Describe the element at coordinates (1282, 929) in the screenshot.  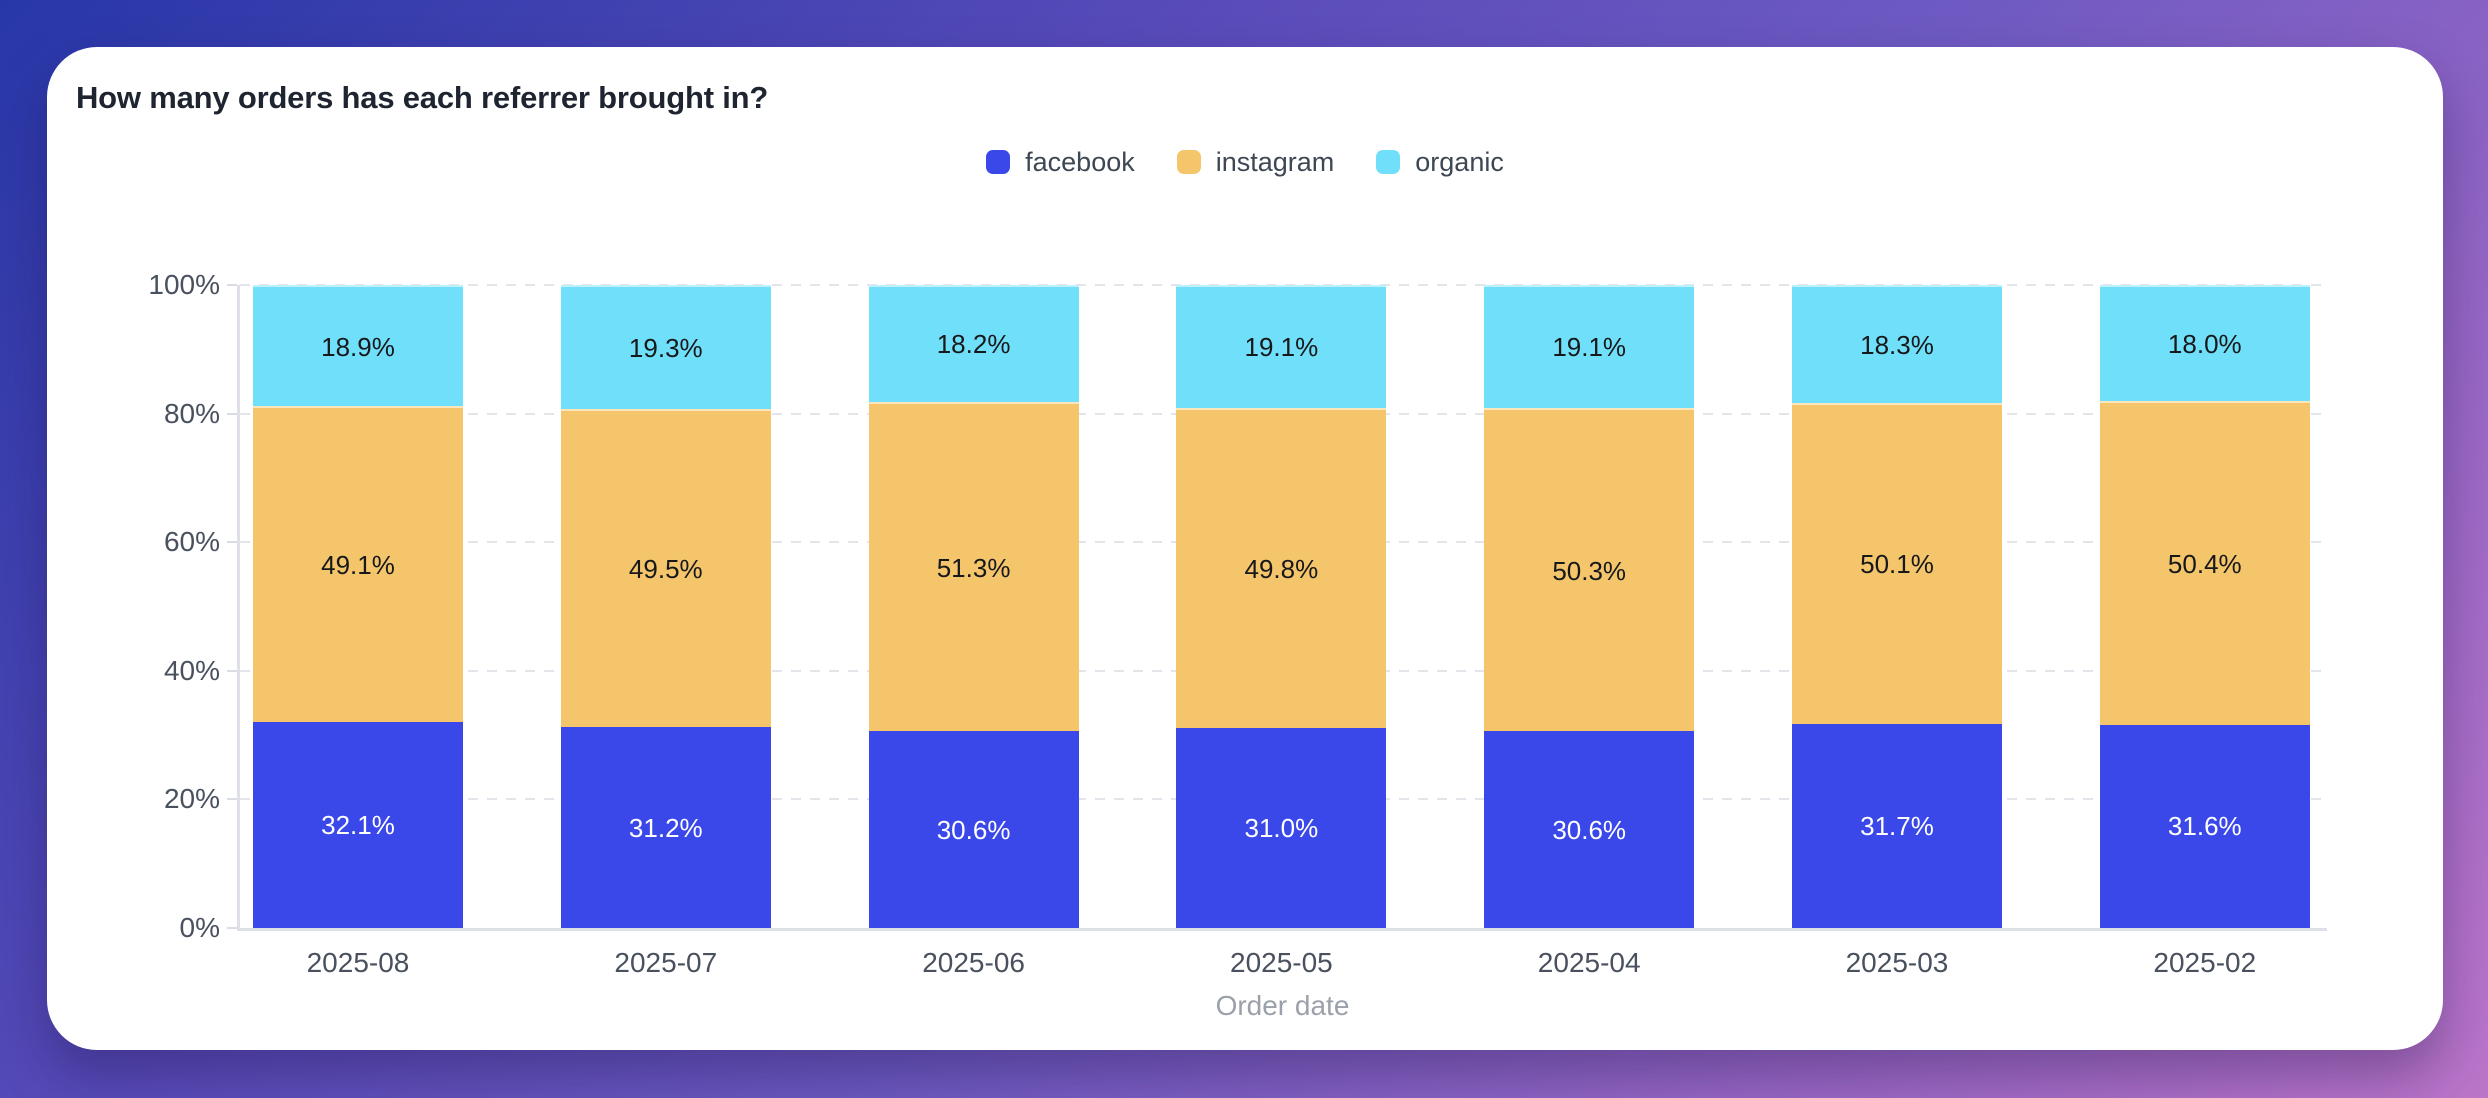
I see `x-axis-line` at that location.